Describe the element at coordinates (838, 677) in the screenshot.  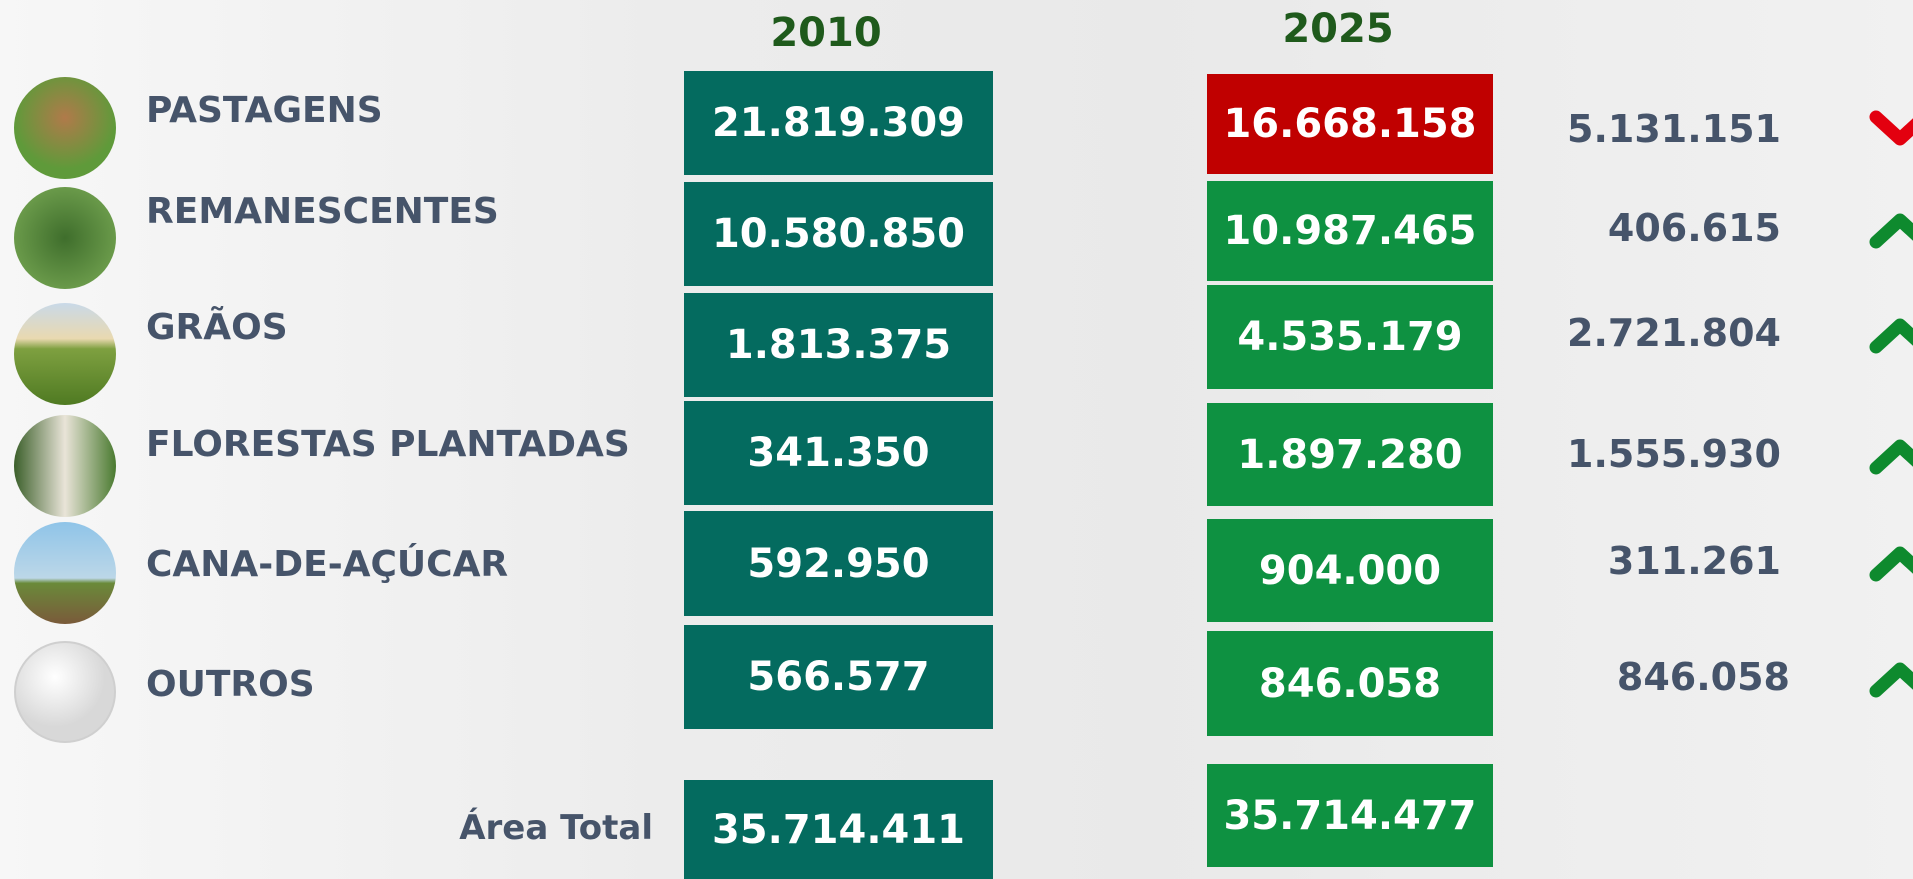
I see `value-2010: 566.577` at that location.